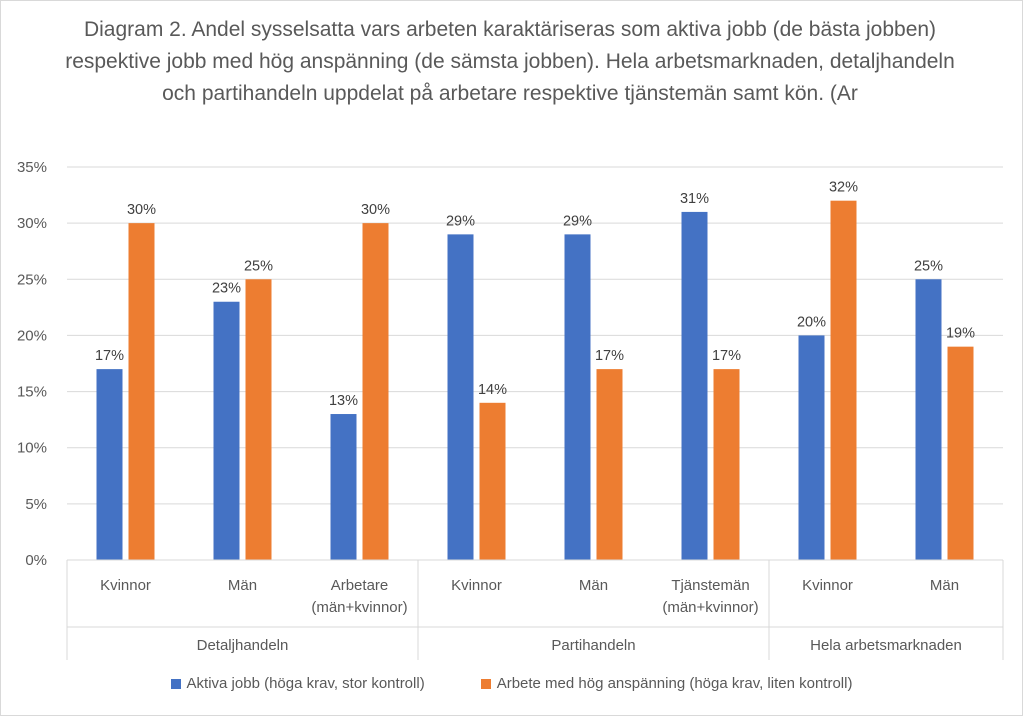 The height and width of the screenshot is (716, 1023). Describe the element at coordinates (32, 167) in the screenshot. I see `y-tick-label: 35%` at that location.